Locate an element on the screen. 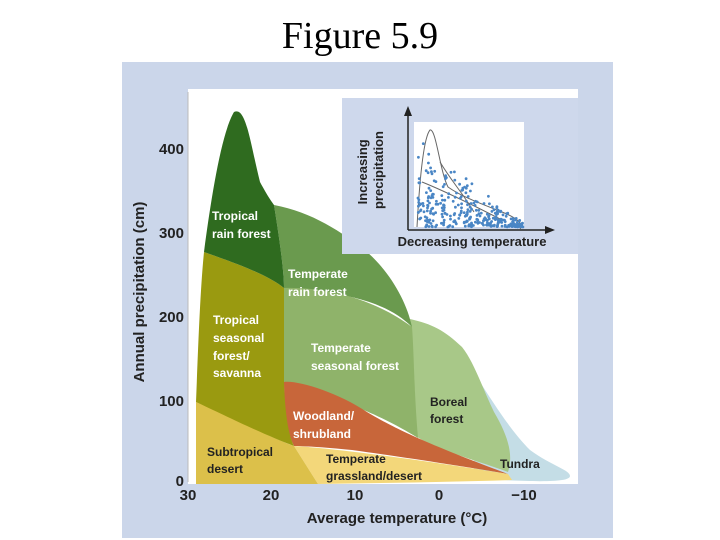 This screenshot has width=720, height=540. region-boreal-forest is located at coordinates (460, 395).